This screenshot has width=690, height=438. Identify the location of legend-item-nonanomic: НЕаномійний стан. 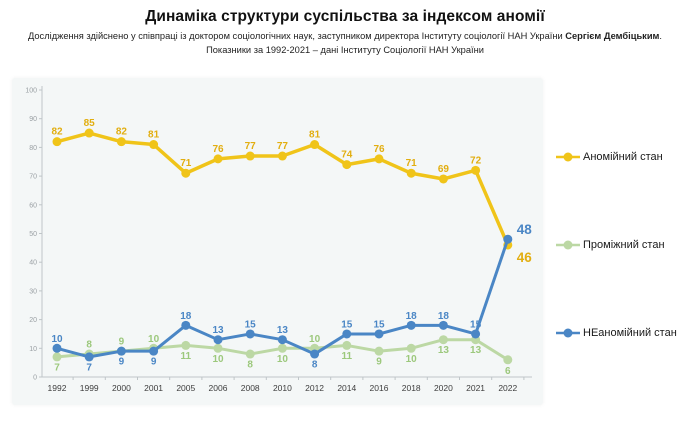
(616, 333).